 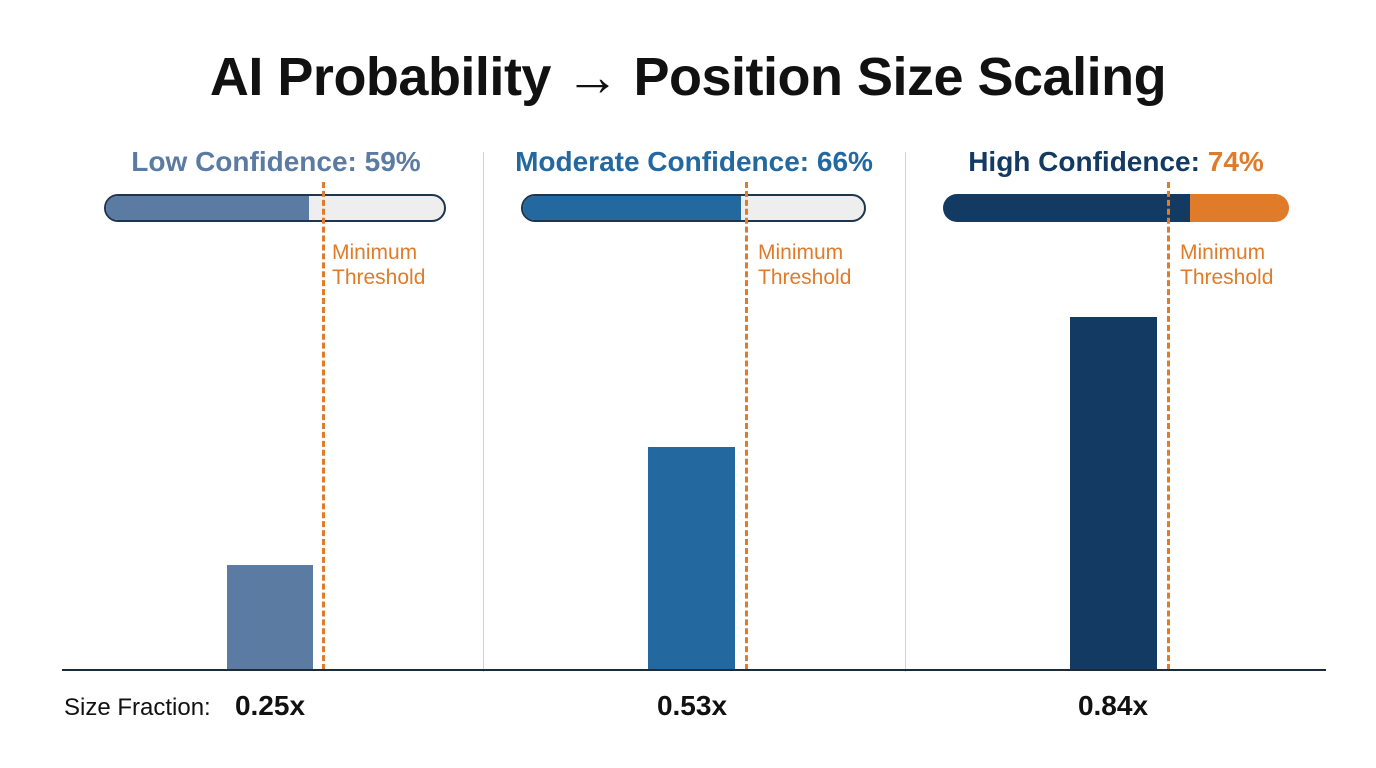 I want to click on size-value-label: 0.84x, so click(x=1113, y=705).